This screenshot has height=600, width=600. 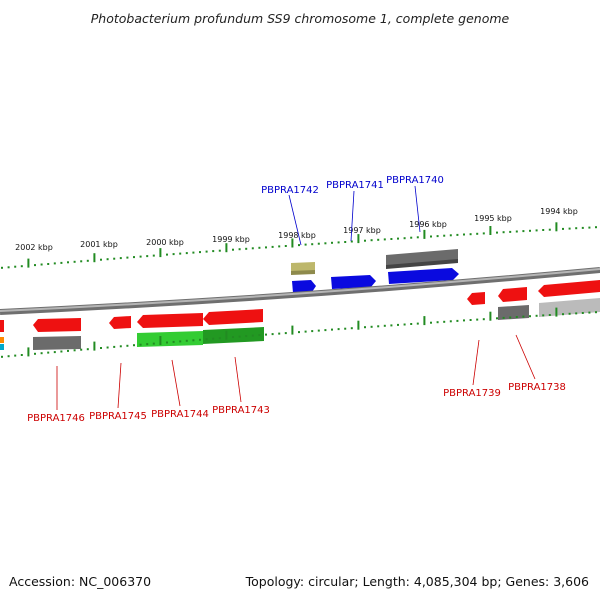 What do you see at coordinates (352, 216) in the screenshot?
I see `connector-pbpra1741` at bounding box center [352, 216].